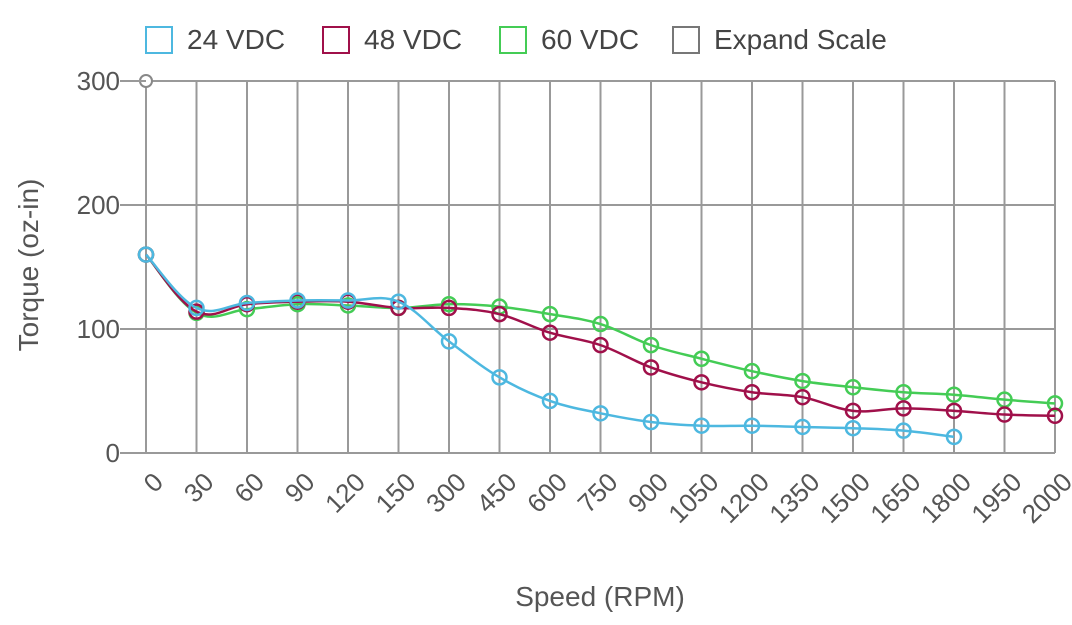 The height and width of the screenshot is (625, 1072). Describe the element at coordinates (996, 498) in the screenshot. I see `x-tick-label: 1950` at that location.